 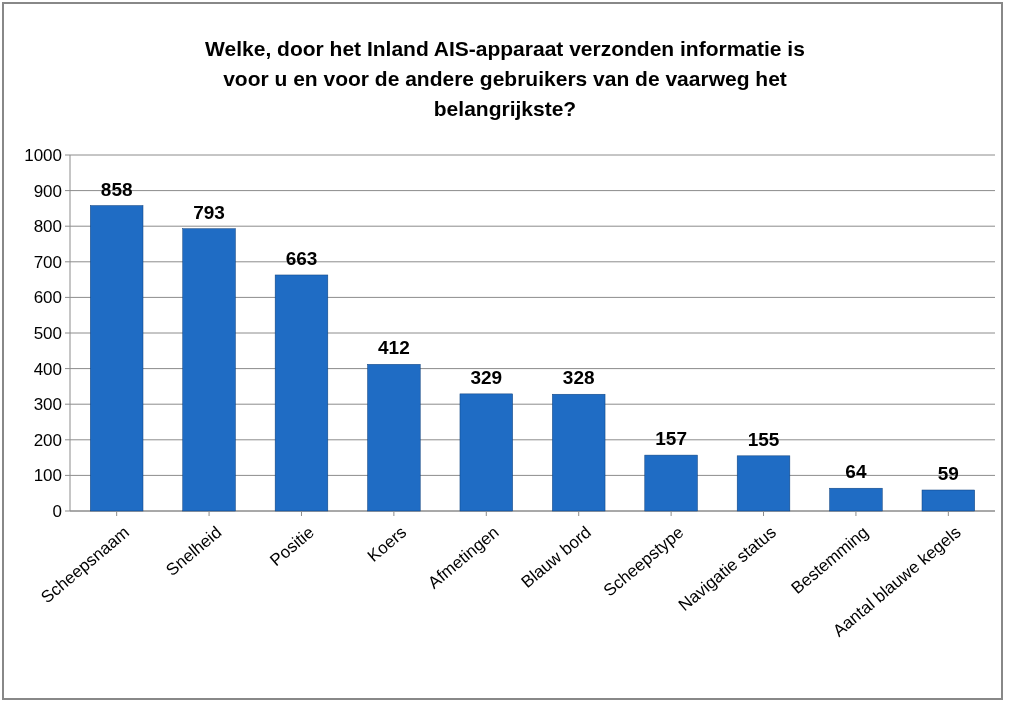 I want to click on y-tick-label: 700, so click(x=47, y=262).